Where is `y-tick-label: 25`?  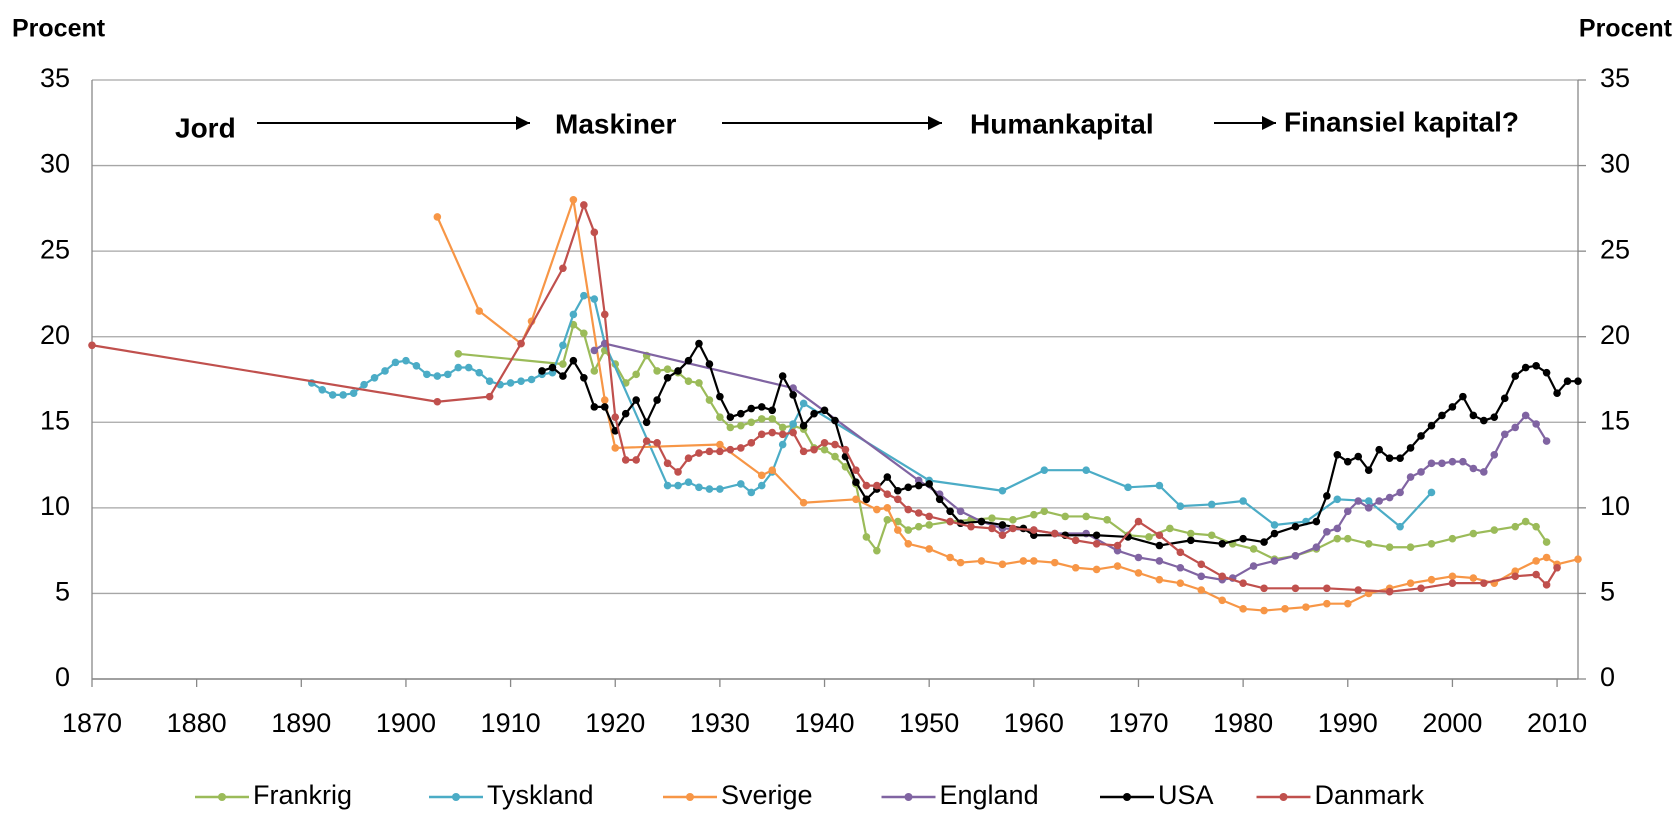
y-tick-label: 25 is located at coordinates (55, 249).